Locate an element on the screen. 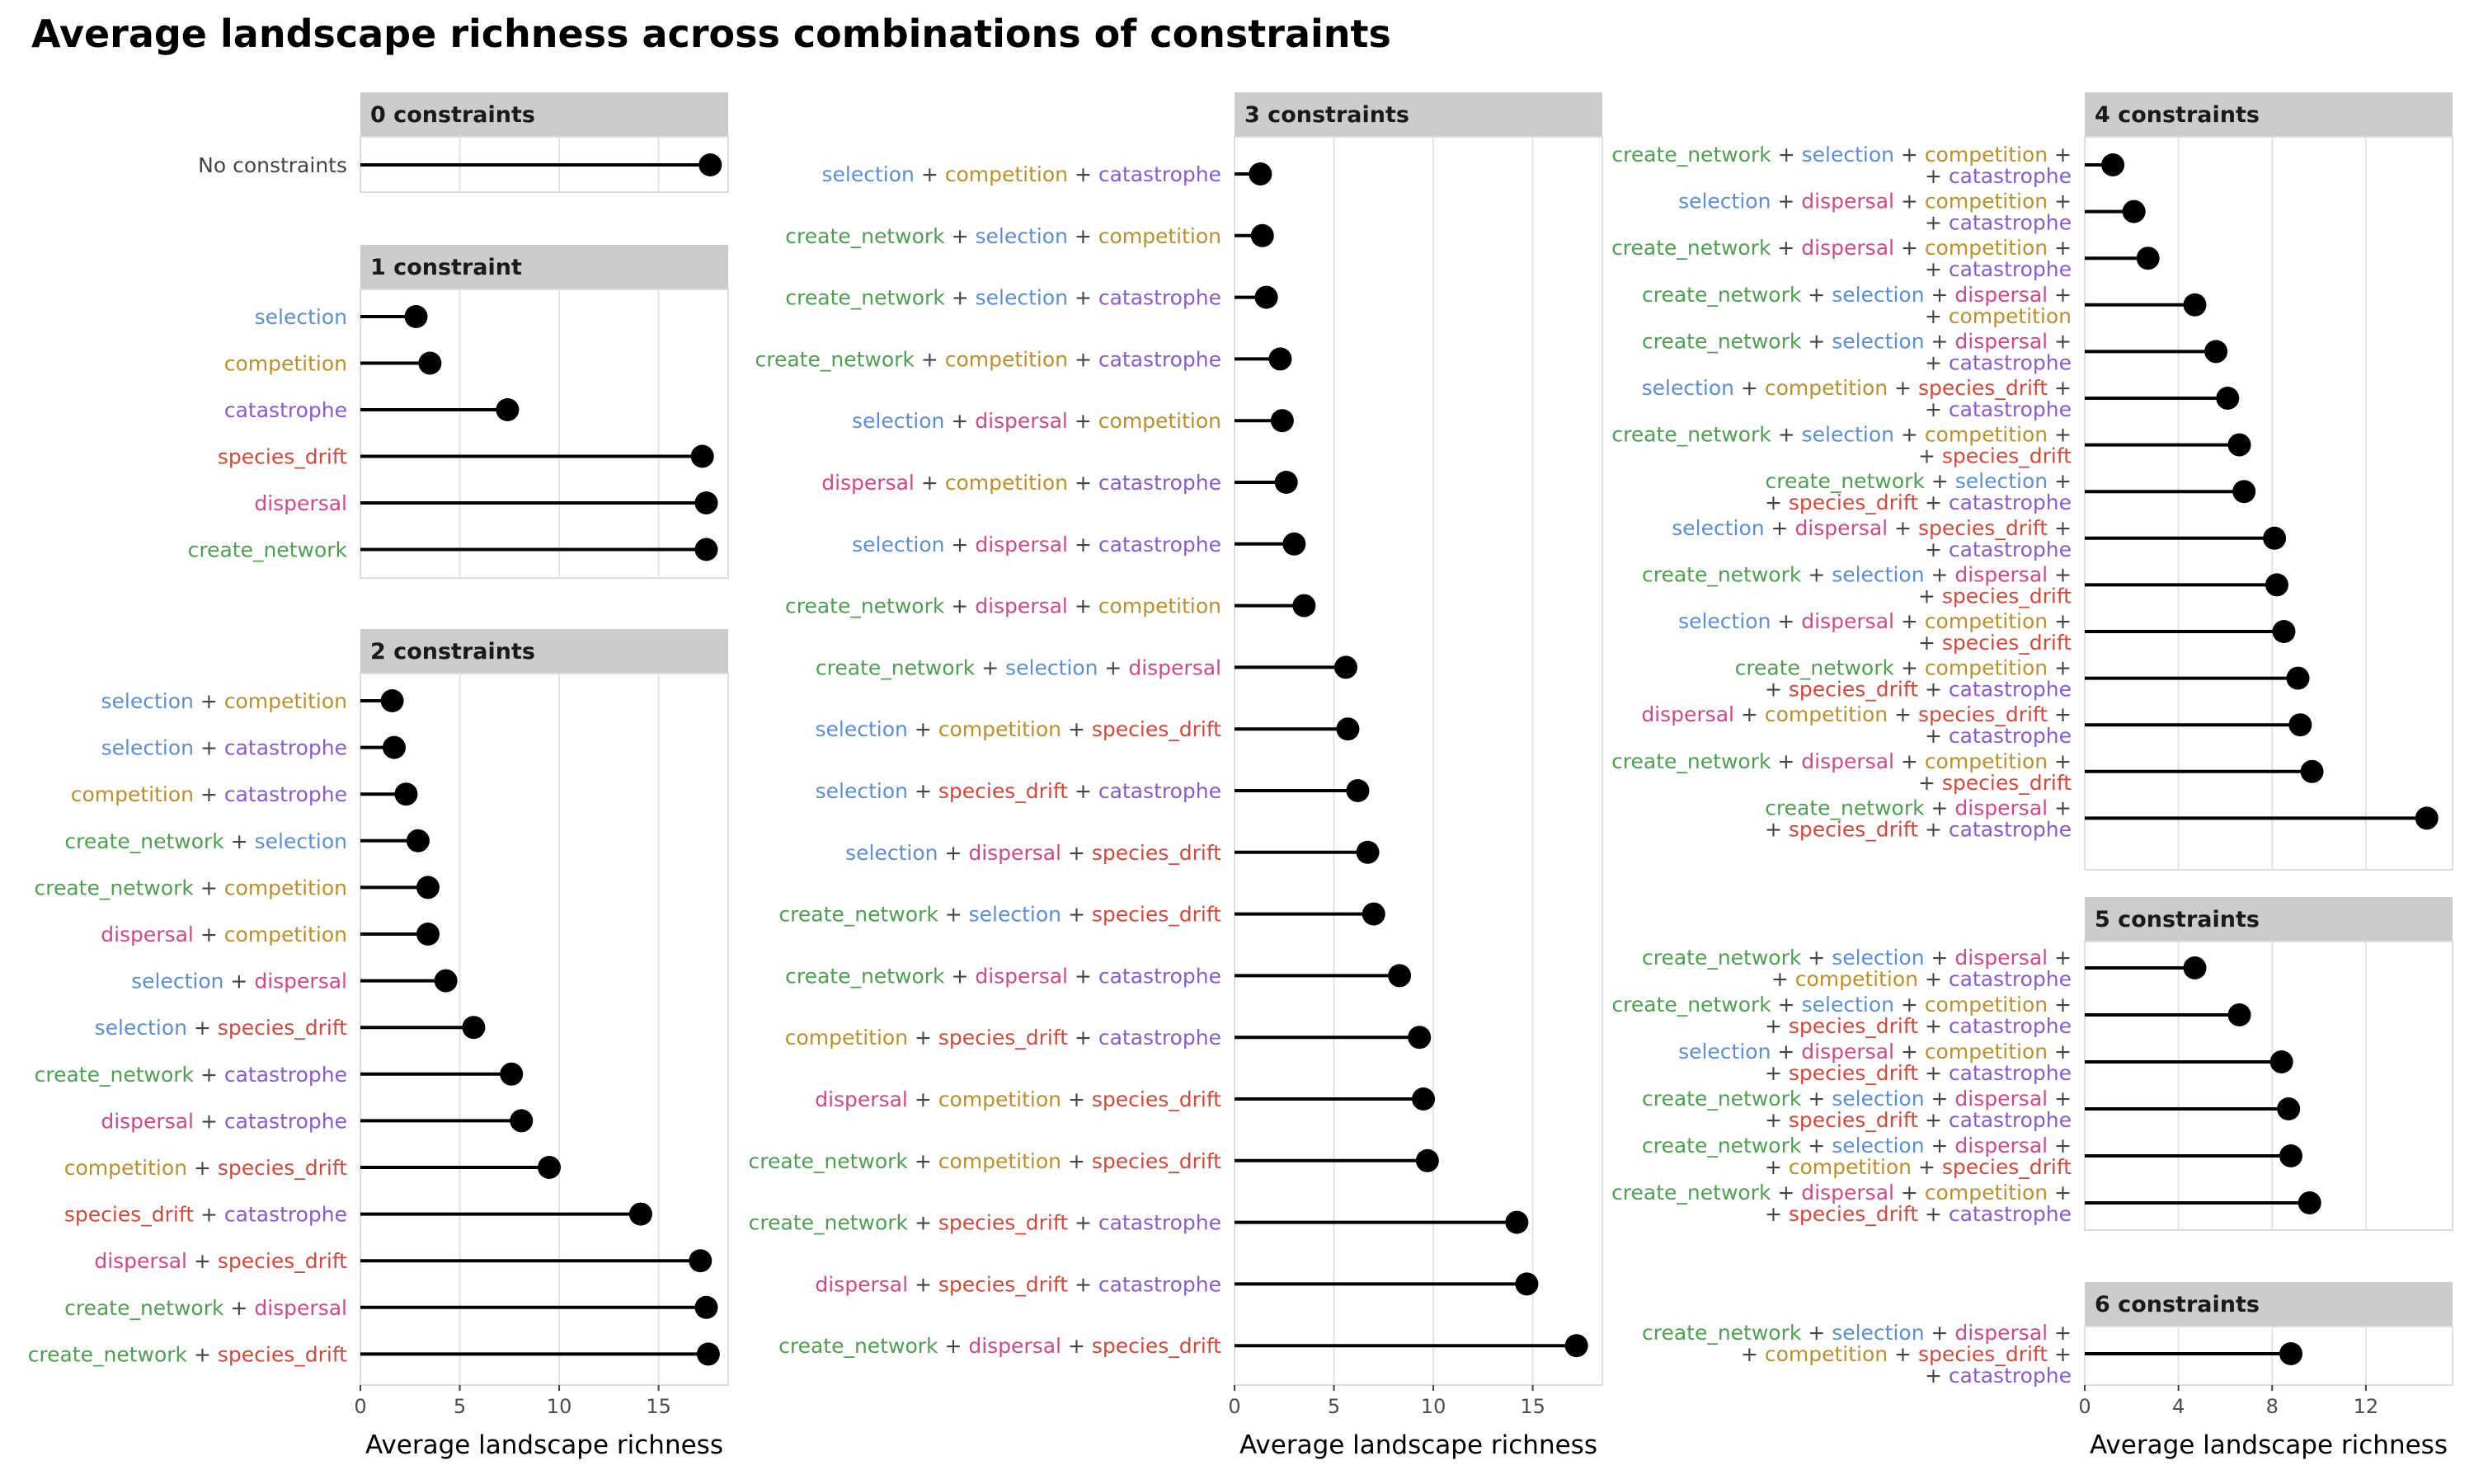 The height and width of the screenshot is (1484, 2474). category-label: create_network + selection + dispersal is located at coordinates (1018, 667).